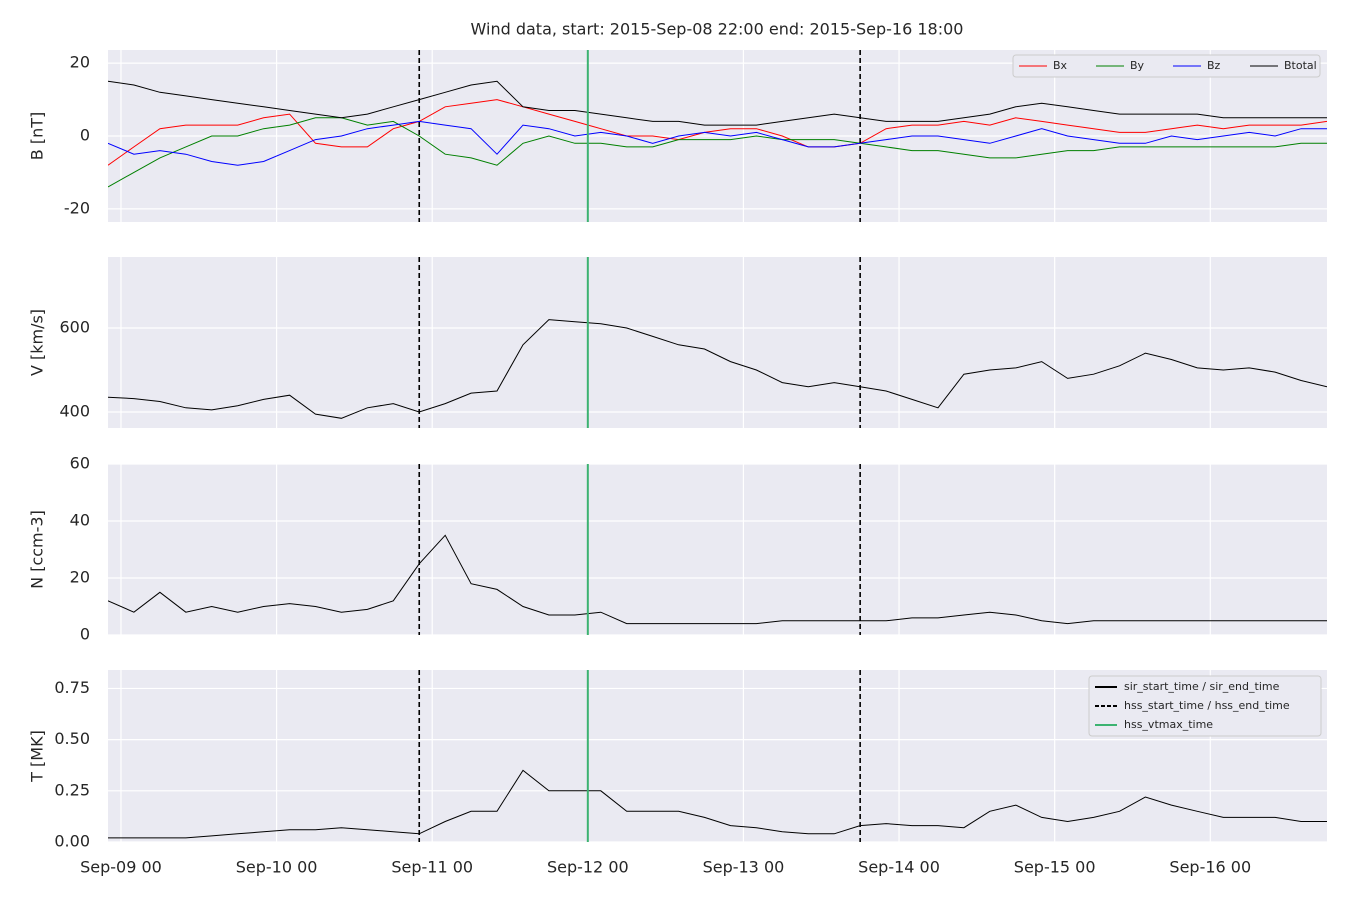 The height and width of the screenshot is (900, 1350). What do you see at coordinates (277, 867) in the screenshot?
I see `x-tick-label: Sep-10 00` at bounding box center [277, 867].